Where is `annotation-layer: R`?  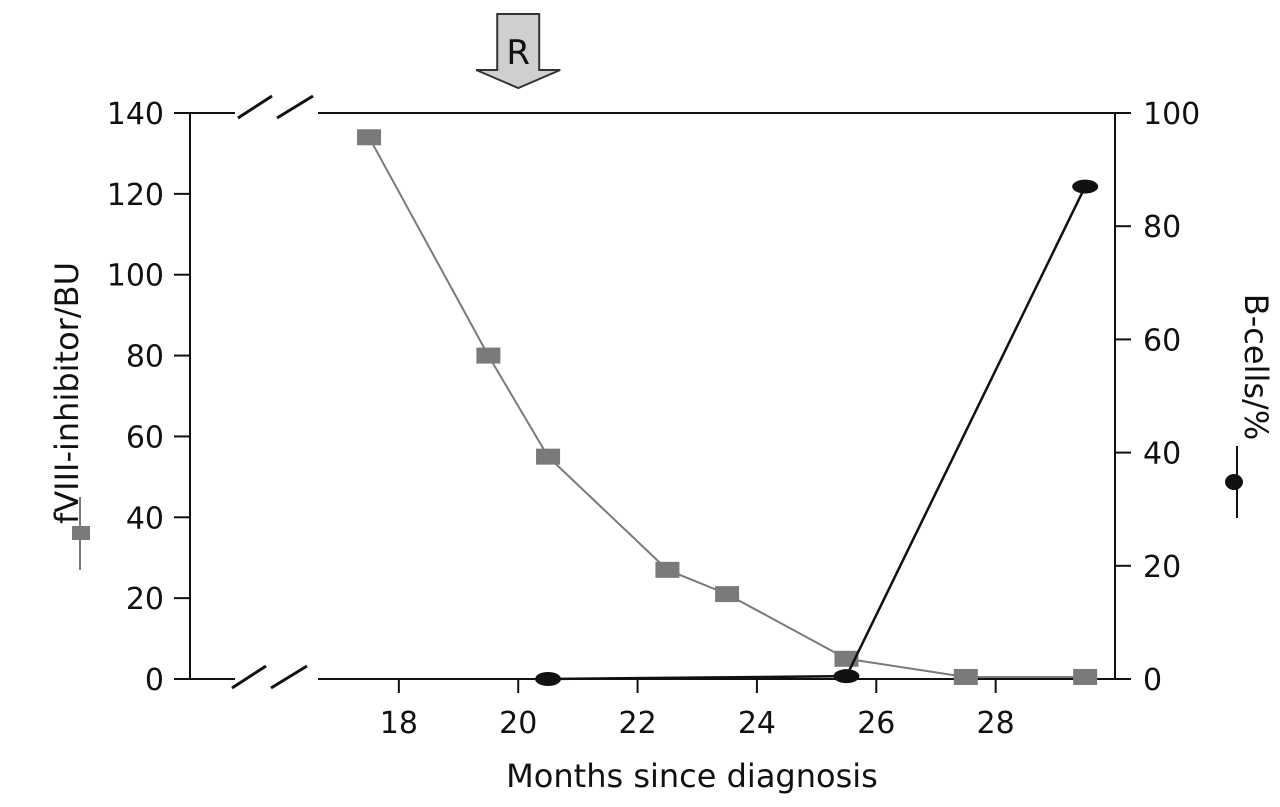
annotation-layer: R is located at coordinates (518, 51).